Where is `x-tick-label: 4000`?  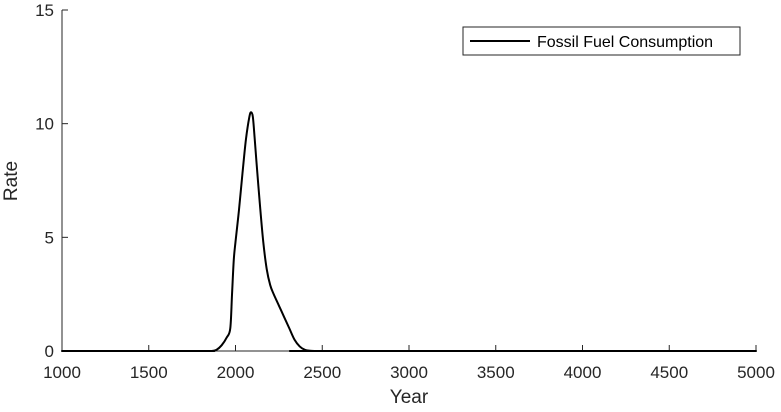
x-tick-label: 4000 is located at coordinates (583, 372).